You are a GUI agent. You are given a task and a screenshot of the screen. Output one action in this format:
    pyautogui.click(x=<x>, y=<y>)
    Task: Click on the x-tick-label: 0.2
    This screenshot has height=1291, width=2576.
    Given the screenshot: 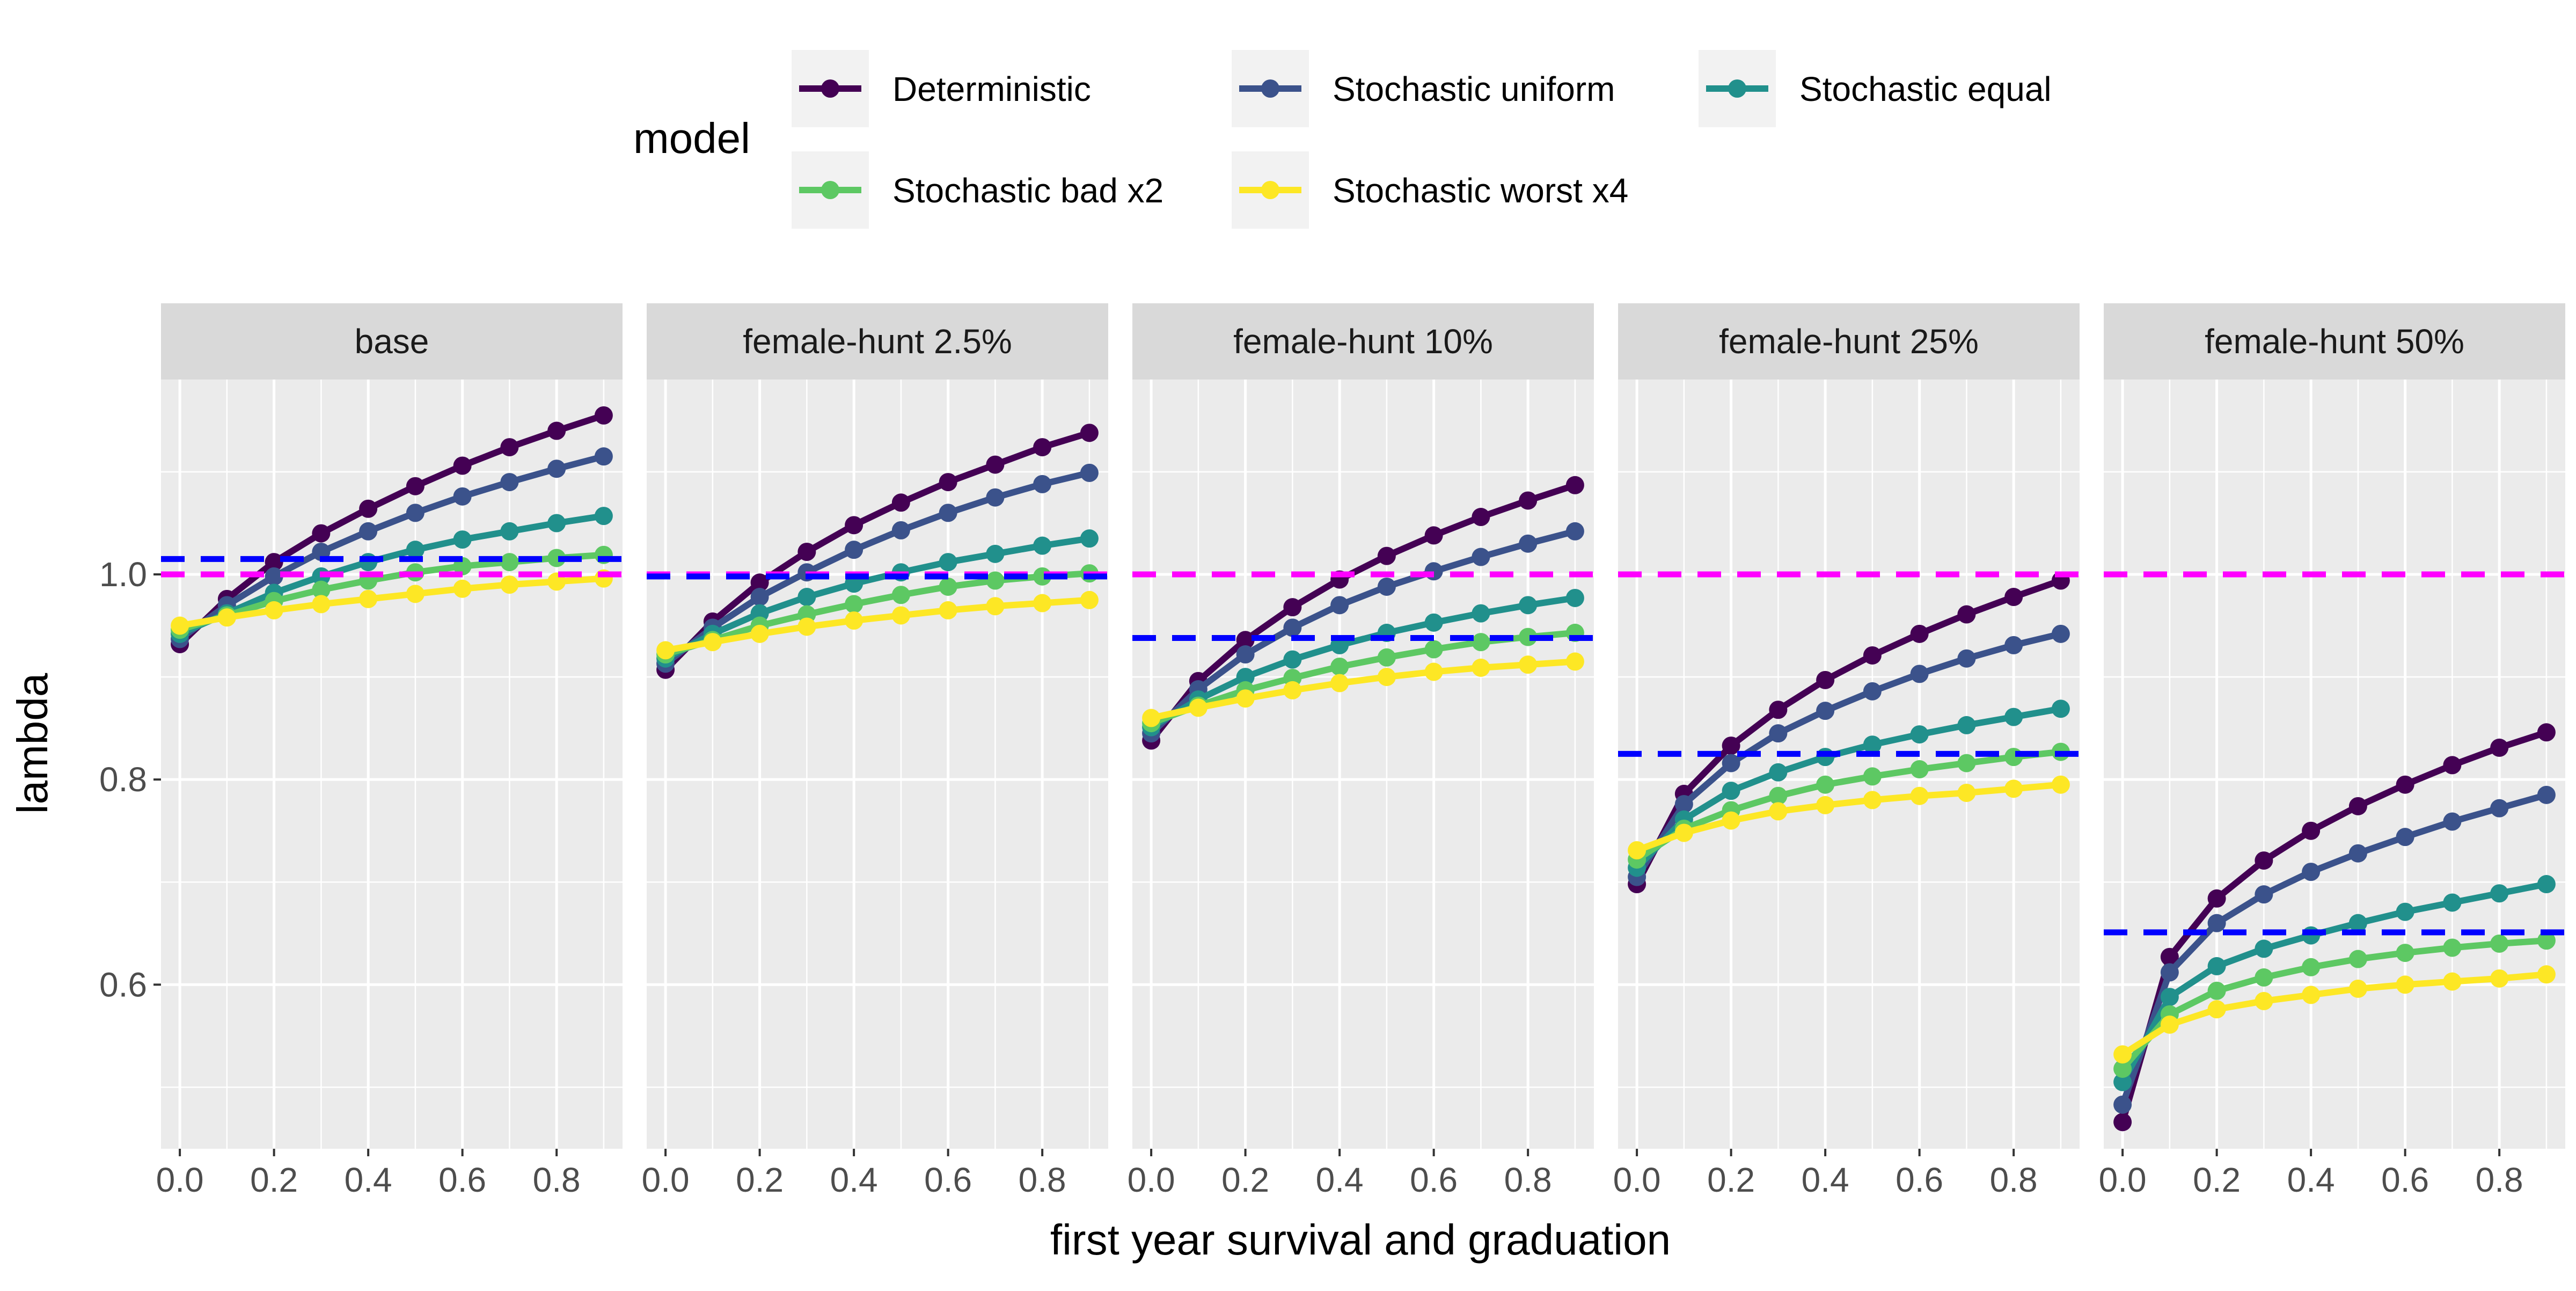 What is the action you would take?
    pyautogui.click(x=274, y=1180)
    